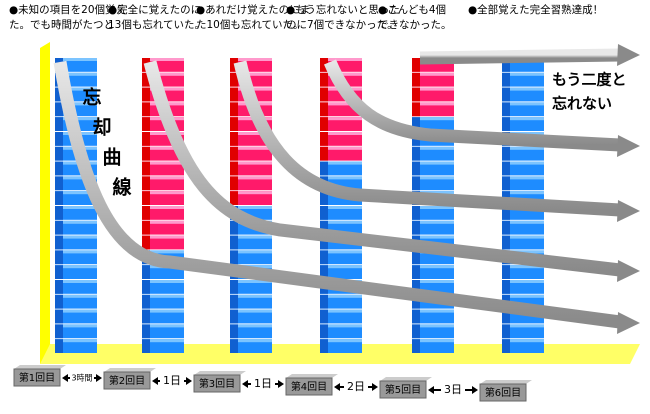  I want to click on caption: た10個も忘れていた。, so click(250, 24).